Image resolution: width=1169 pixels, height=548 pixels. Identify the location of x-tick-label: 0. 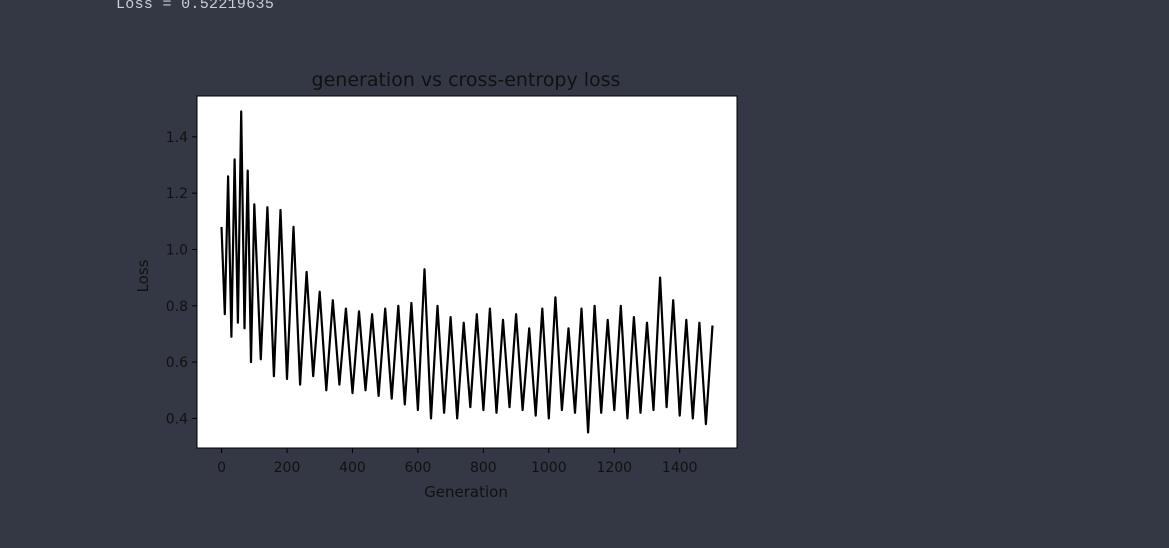
(221, 468).